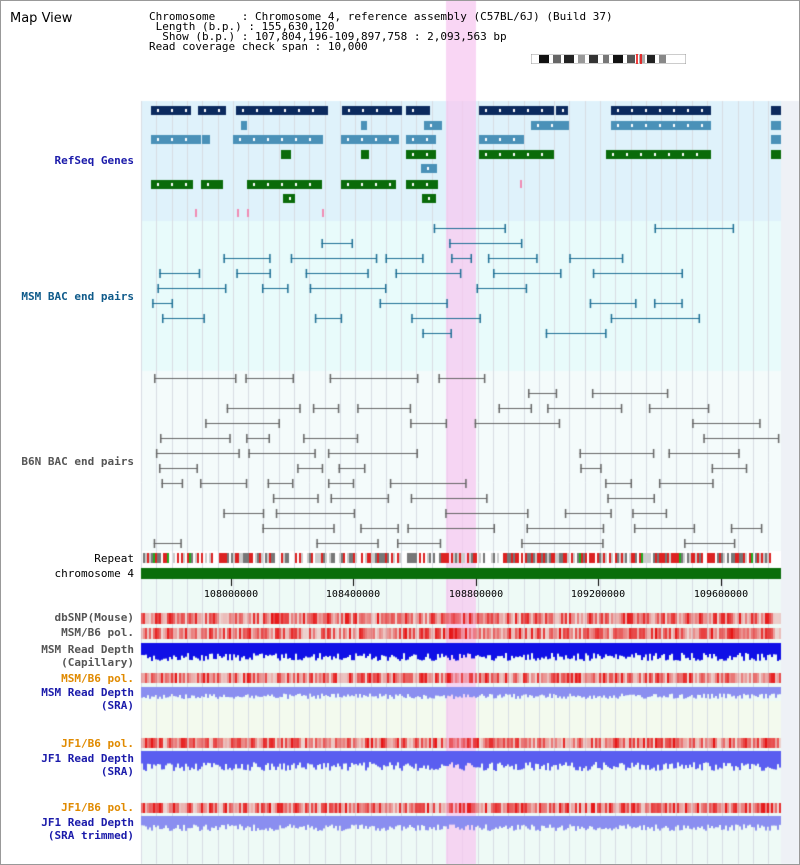  What do you see at coordinates (353, 594) in the screenshot?
I see `axis-tick: 108400000` at bounding box center [353, 594].